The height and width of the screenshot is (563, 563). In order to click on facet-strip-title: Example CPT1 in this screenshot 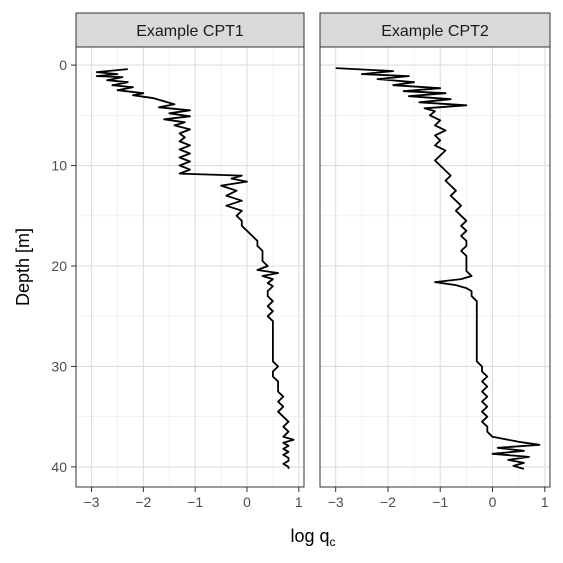, I will do `click(190, 31)`.